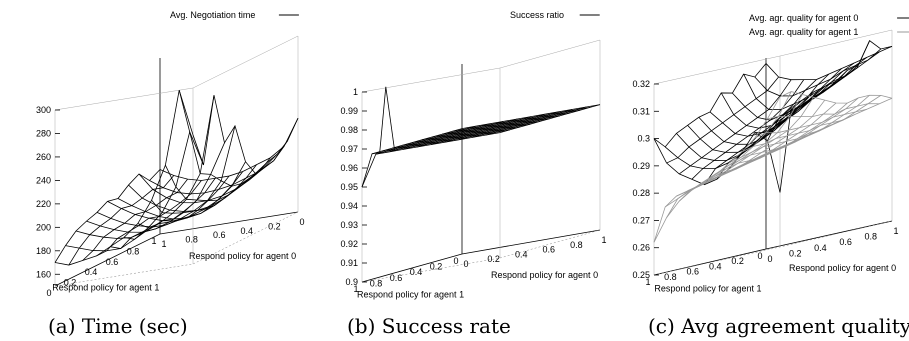  I want to click on z-tick-label: 0.99, so click(349, 111).